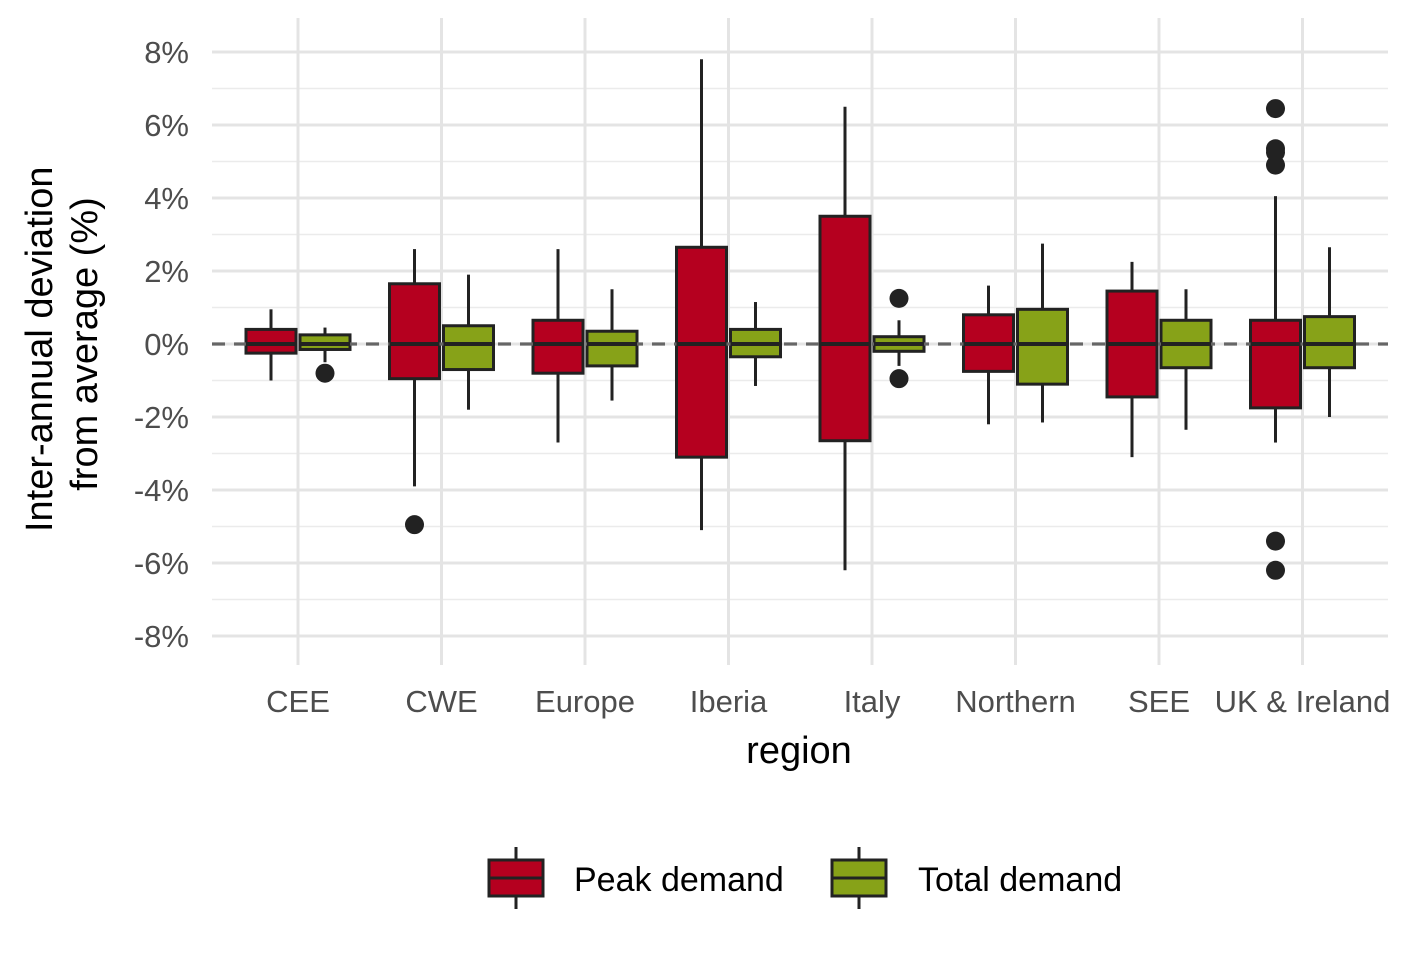 The width and height of the screenshot is (1410, 960). Describe the element at coordinates (62, 344) in the screenshot. I see `y-axis-title: Inter-annual deviation from average (%)` at that location.